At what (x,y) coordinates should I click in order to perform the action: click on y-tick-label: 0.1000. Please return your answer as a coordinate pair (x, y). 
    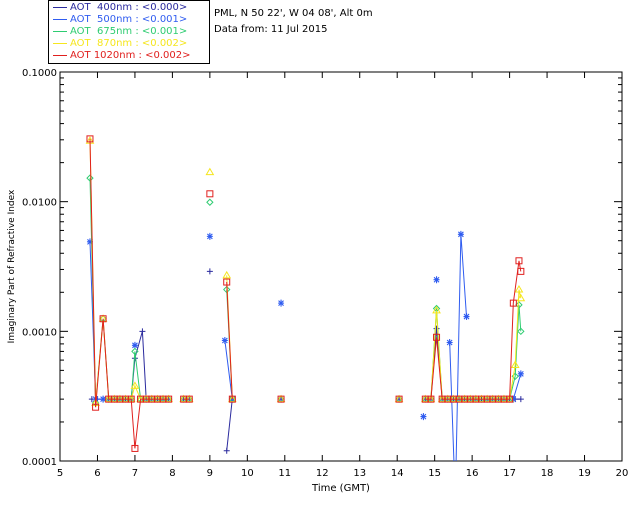
    Looking at the image, I should click on (39, 73).